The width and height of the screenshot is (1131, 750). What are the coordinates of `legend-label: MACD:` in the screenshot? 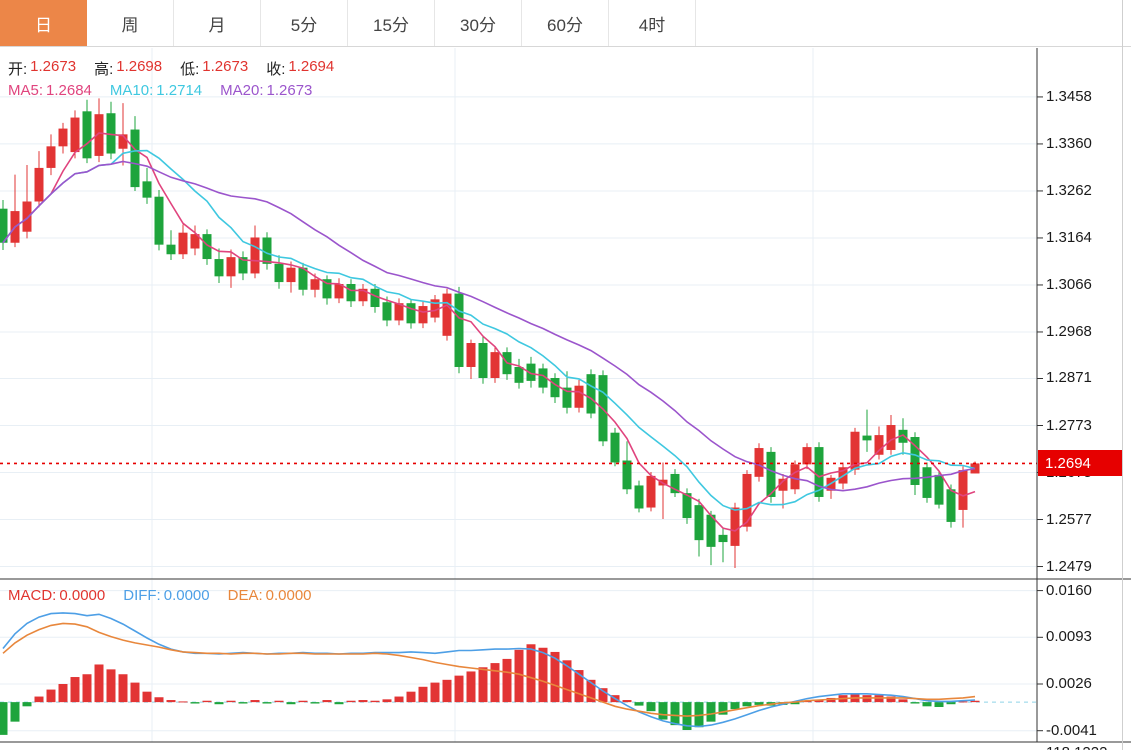 It's located at (32, 595).